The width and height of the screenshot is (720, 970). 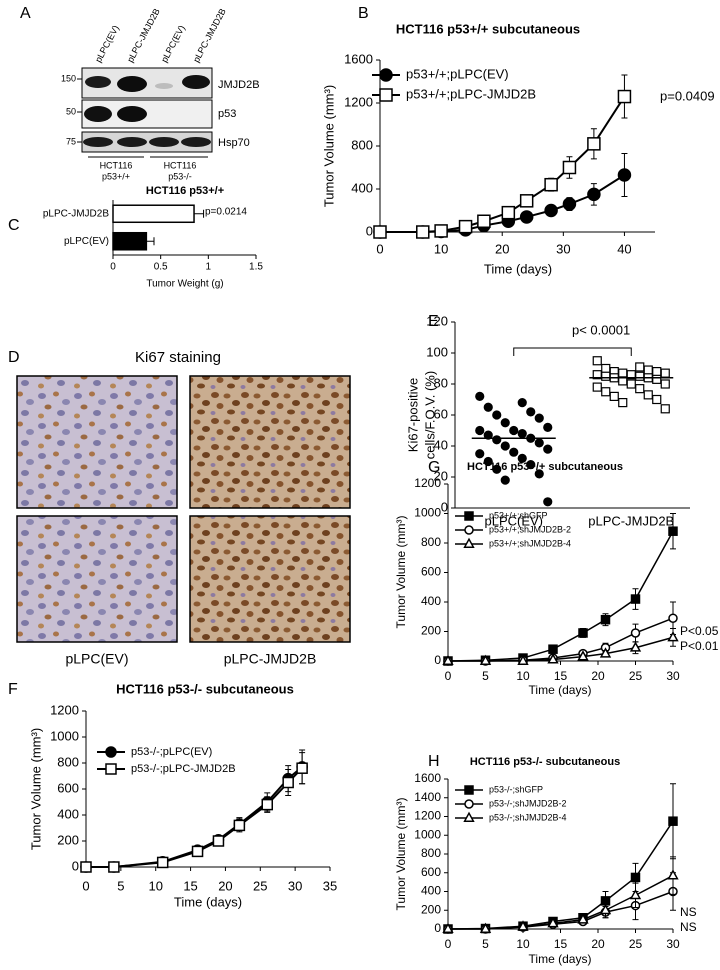 What do you see at coordinates (25, 13) in the screenshot?
I see `panel-label: A` at bounding box center [25, 13].